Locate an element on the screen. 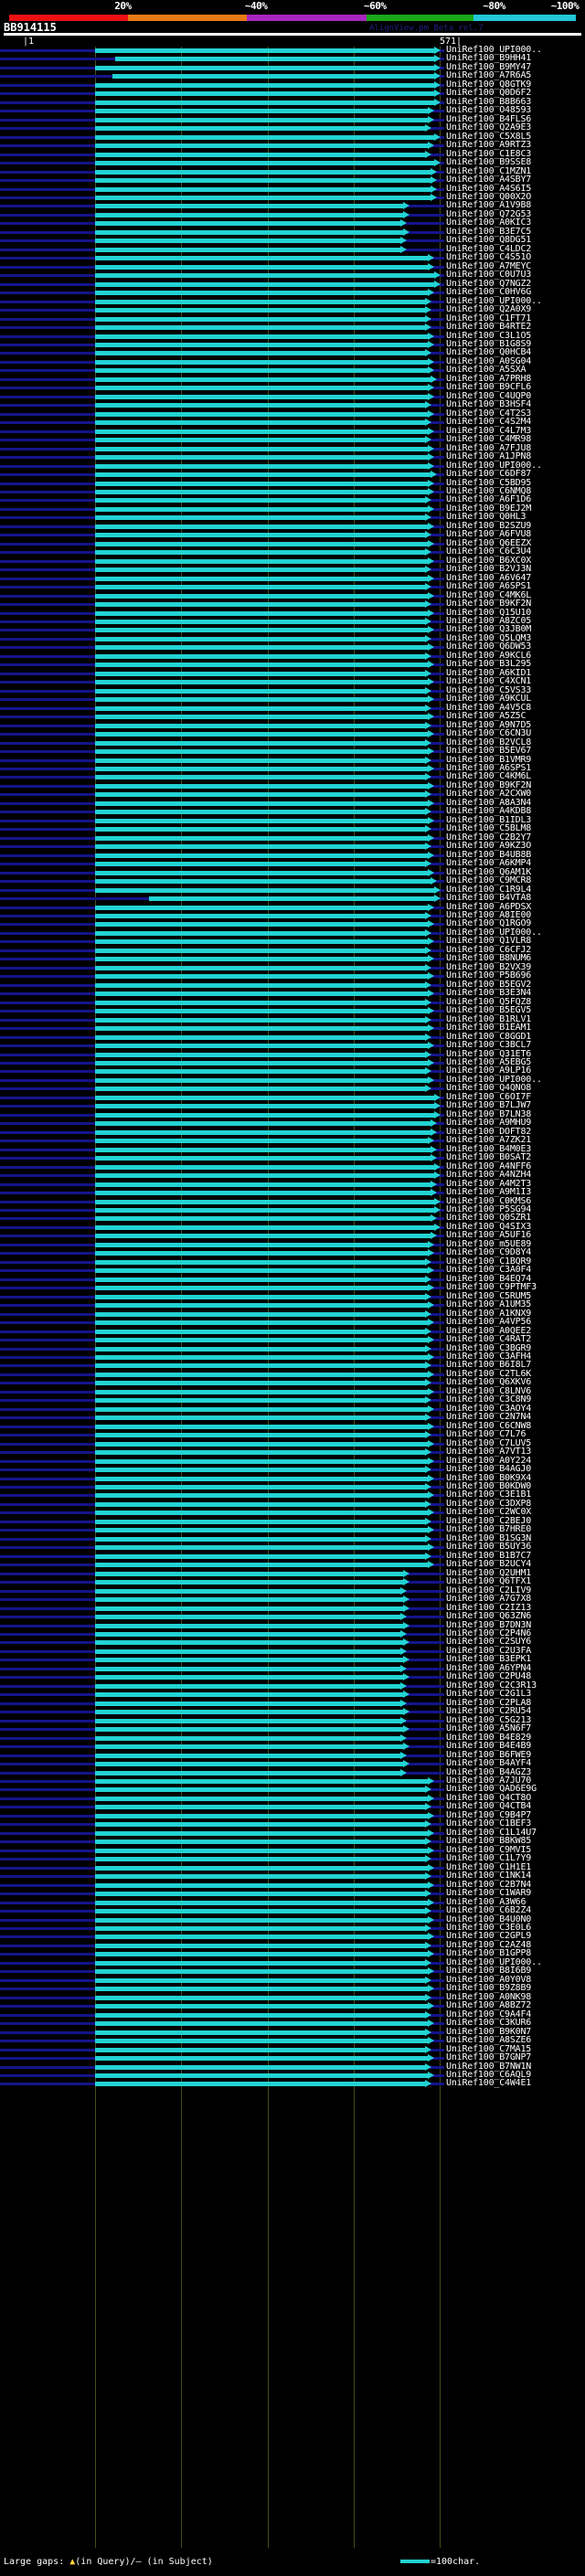  hit-label: UniRef100_C2GPL9 is located at coordinates (489, 1936).